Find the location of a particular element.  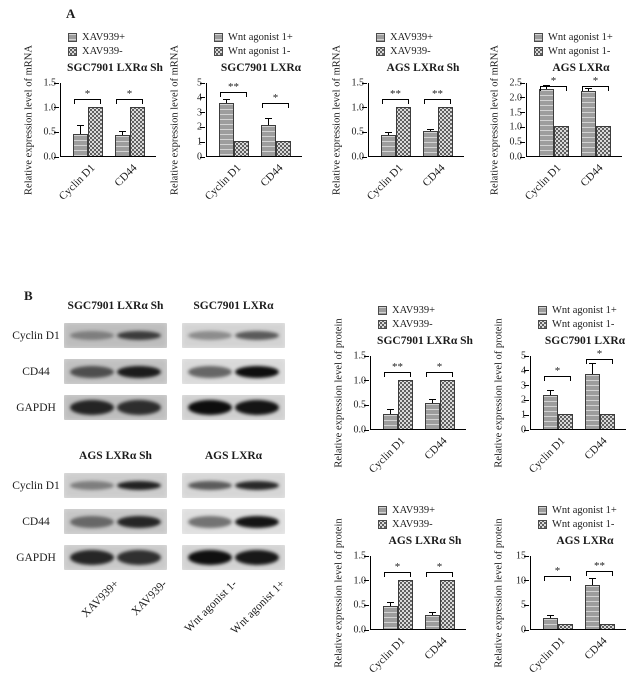

blot-row-label: Cyclin D1 is located at coordinates (36, 335).